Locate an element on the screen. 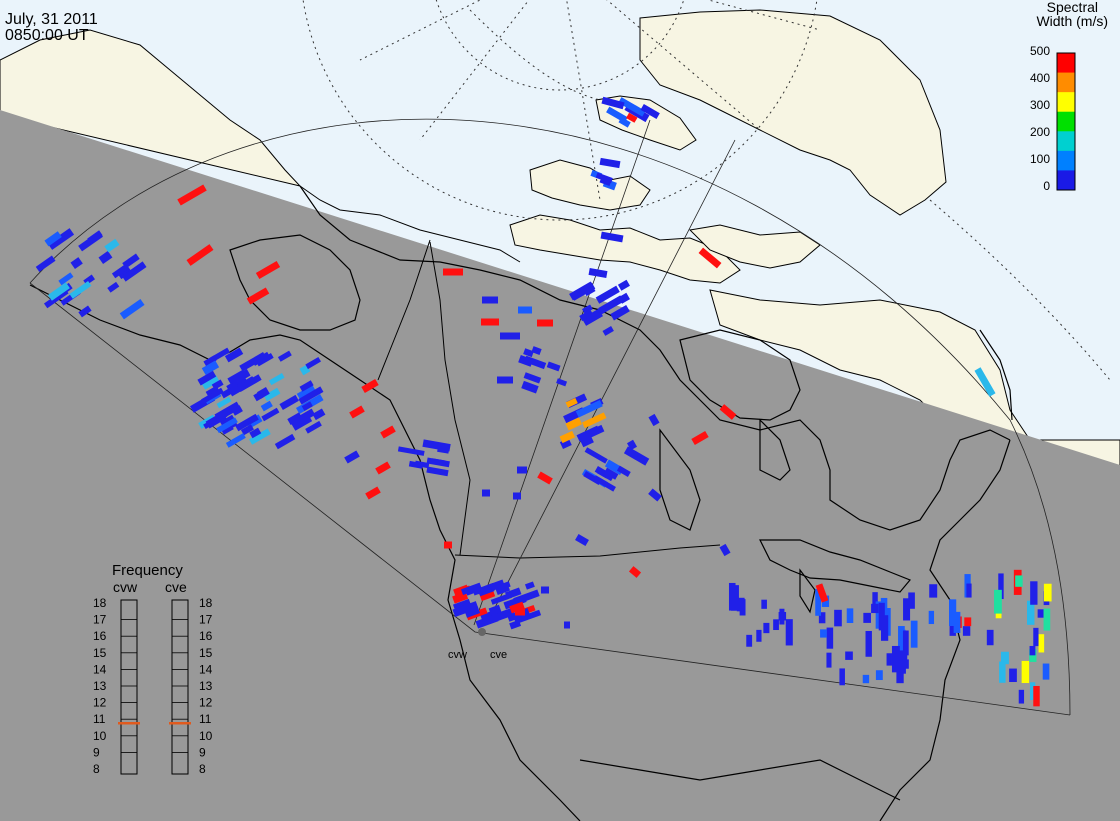 This screenshot has height=821, width=1120. frequency-scale-tick: 16 is located at coordinates (100, 636).